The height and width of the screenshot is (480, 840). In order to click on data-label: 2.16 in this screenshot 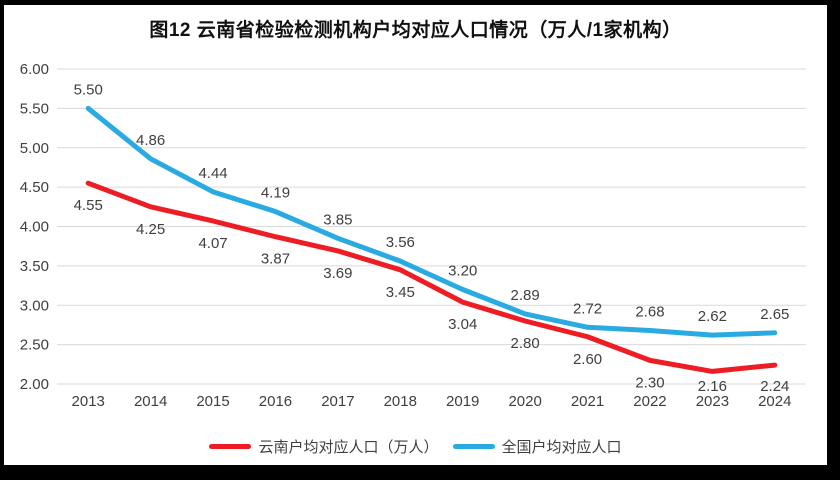, I will do `click(712, 386)`.